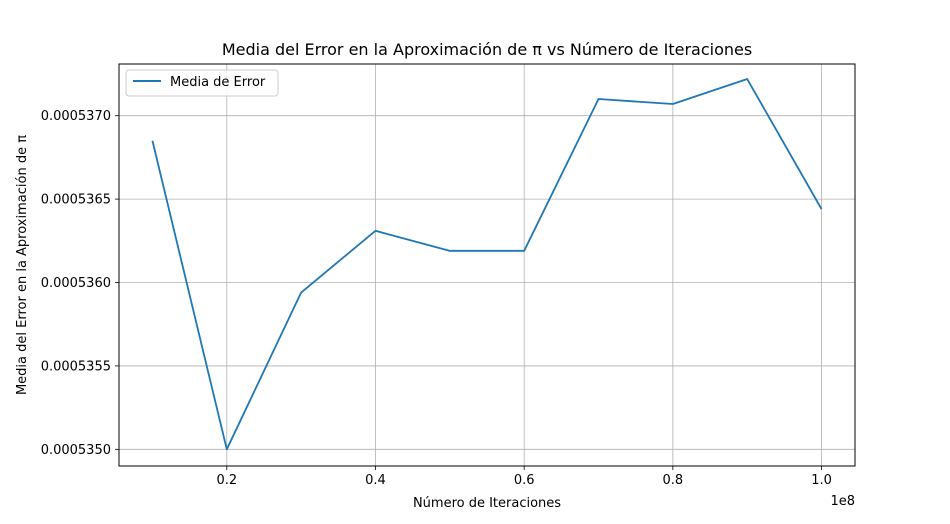  I want to click on y-tick-label: 0.0005355, so click(76, 366).